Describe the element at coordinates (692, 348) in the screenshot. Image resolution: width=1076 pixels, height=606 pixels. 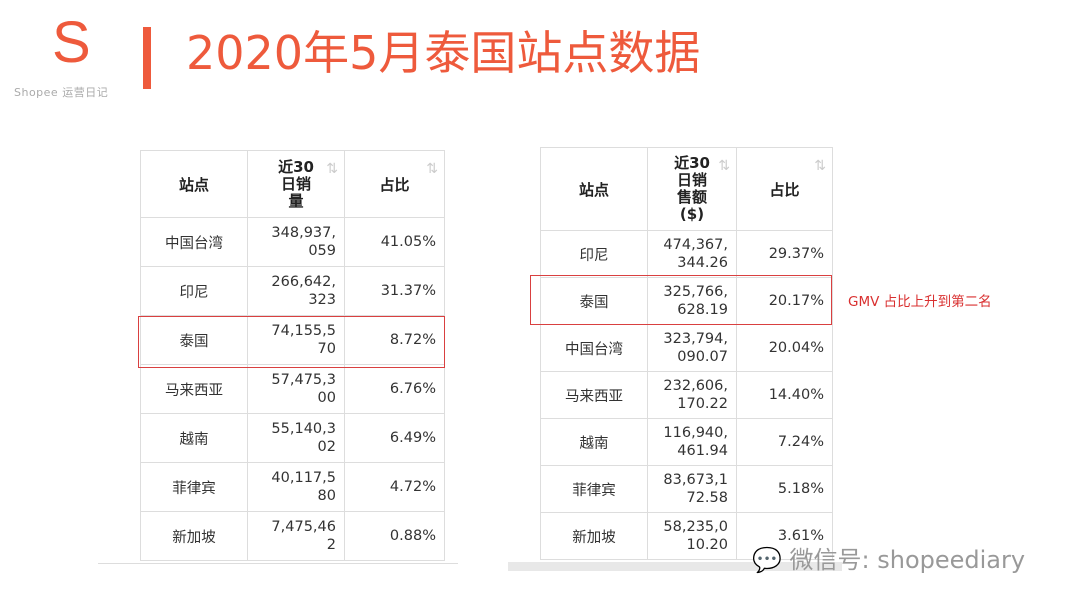
I see `value-cell: 323,794, 090.07` at that location.